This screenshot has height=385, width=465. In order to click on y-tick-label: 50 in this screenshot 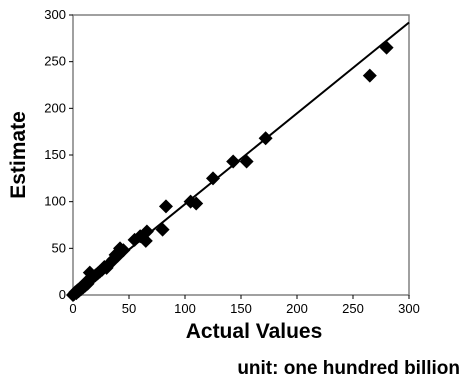, I will do `click(59, 247)`.